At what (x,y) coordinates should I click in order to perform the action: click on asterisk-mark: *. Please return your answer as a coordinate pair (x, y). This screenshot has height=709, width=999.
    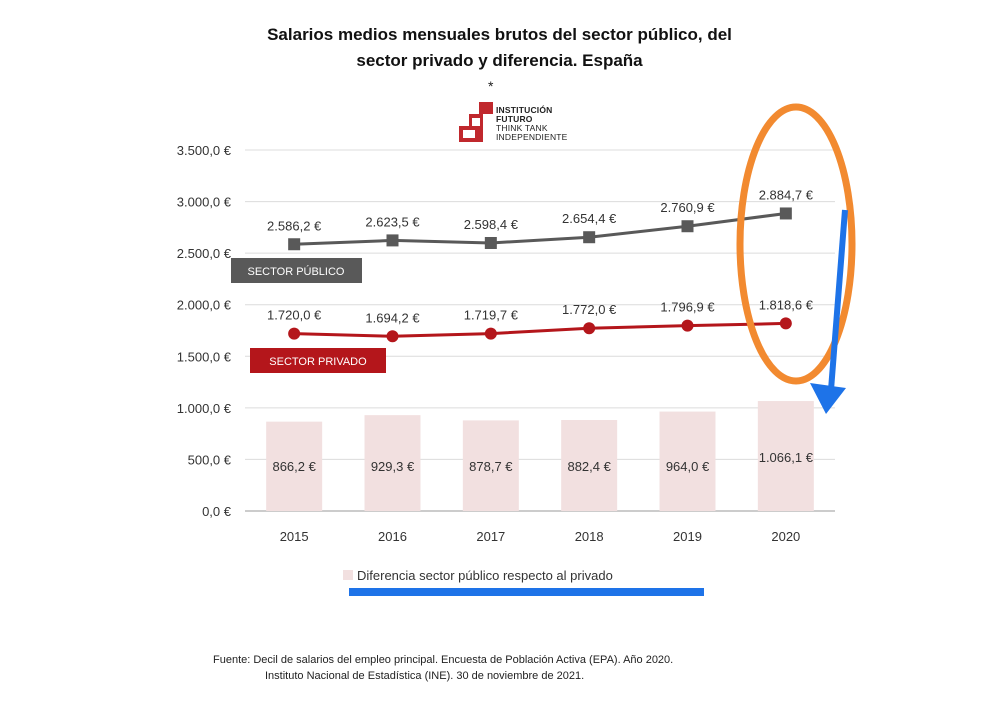
    Looking at the image, I should click on (491, 86).